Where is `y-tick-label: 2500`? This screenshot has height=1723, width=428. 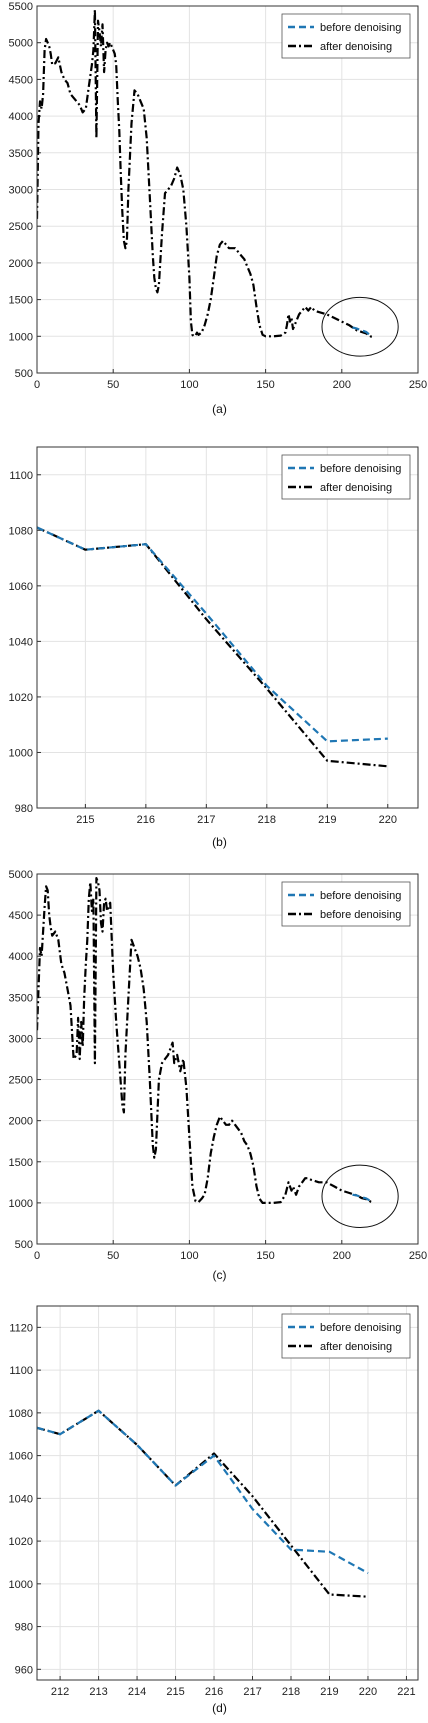 y-tick-label: 2500 is located at coordinates (21, 1081).